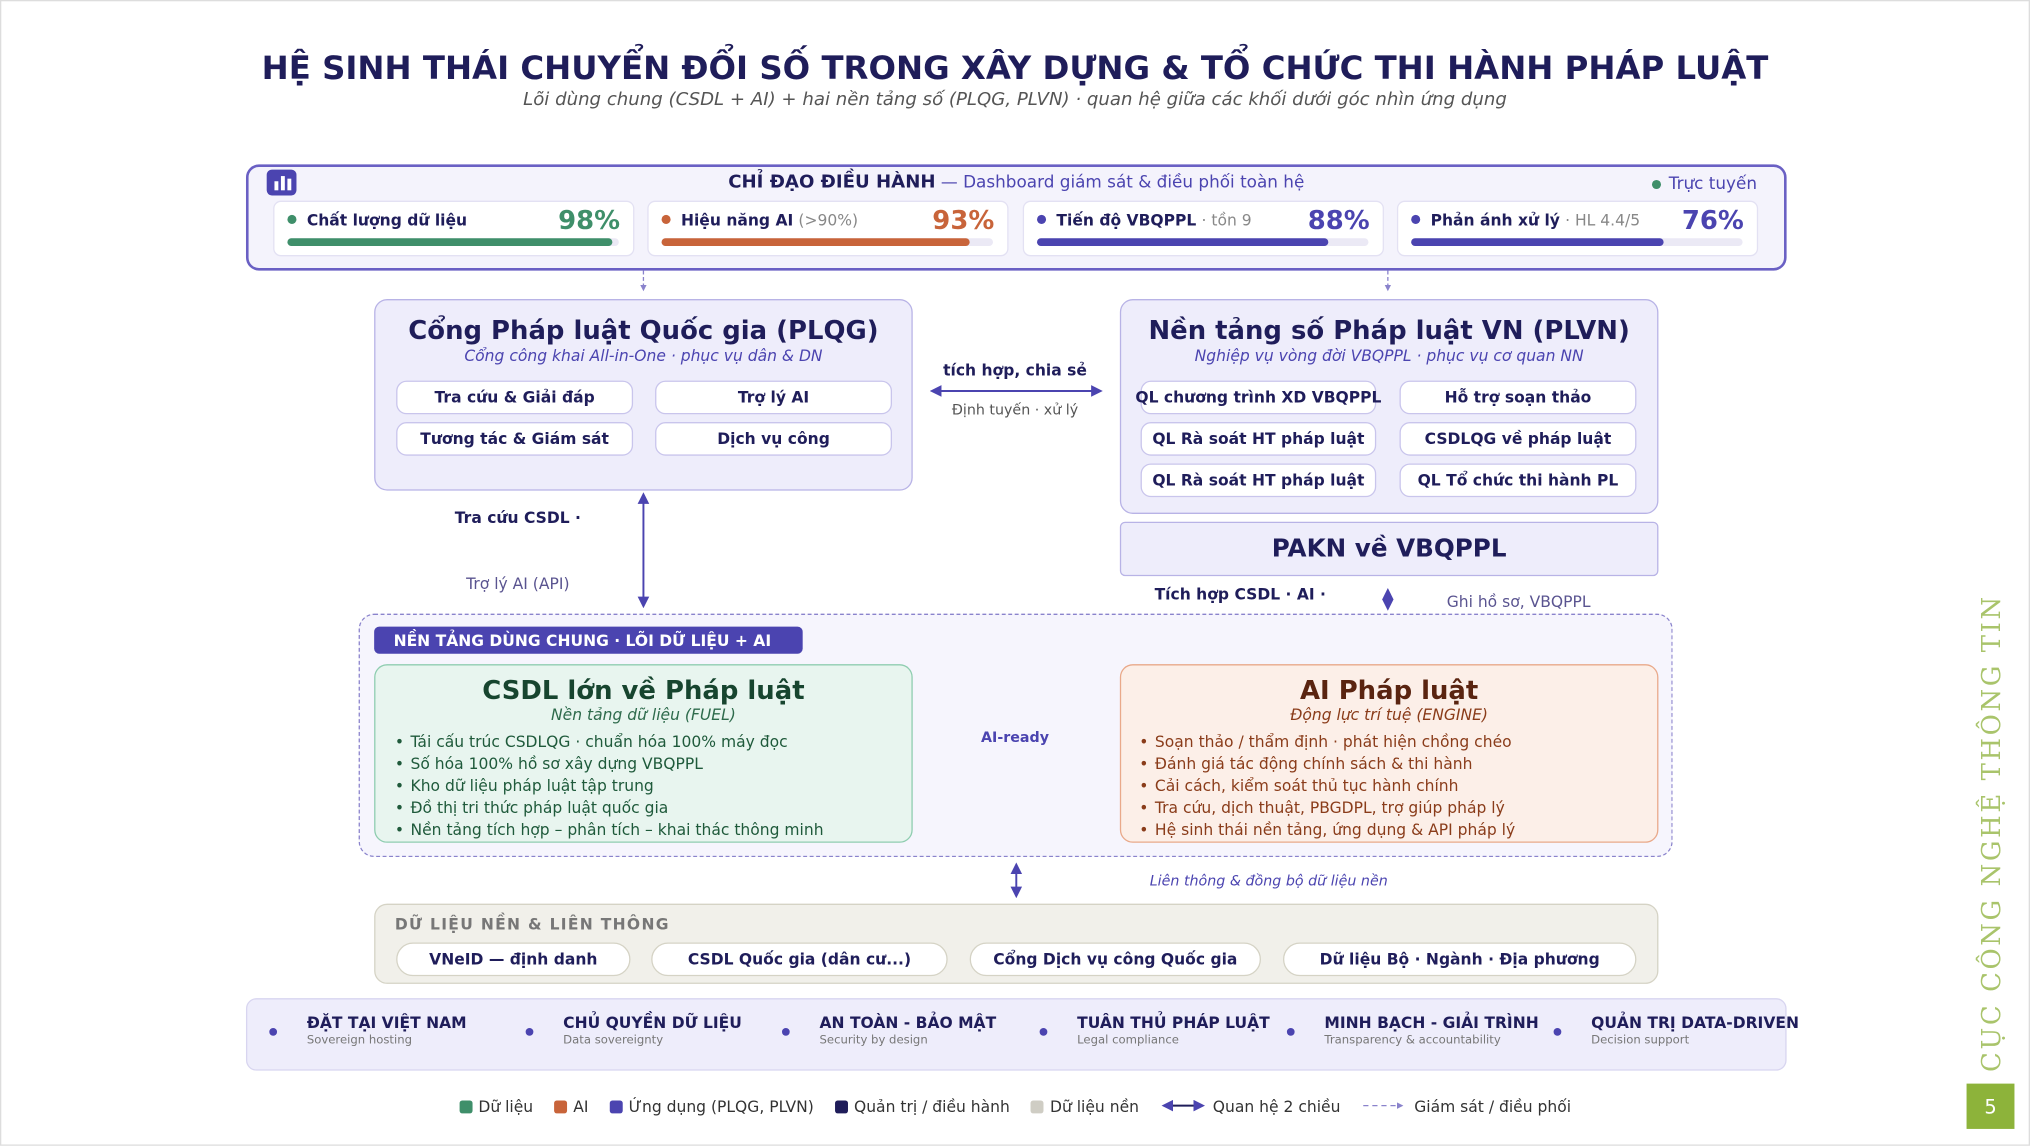  I want to click on bullet: Đánh giá tác động chính sách & thi hành, so click(1306, 764).